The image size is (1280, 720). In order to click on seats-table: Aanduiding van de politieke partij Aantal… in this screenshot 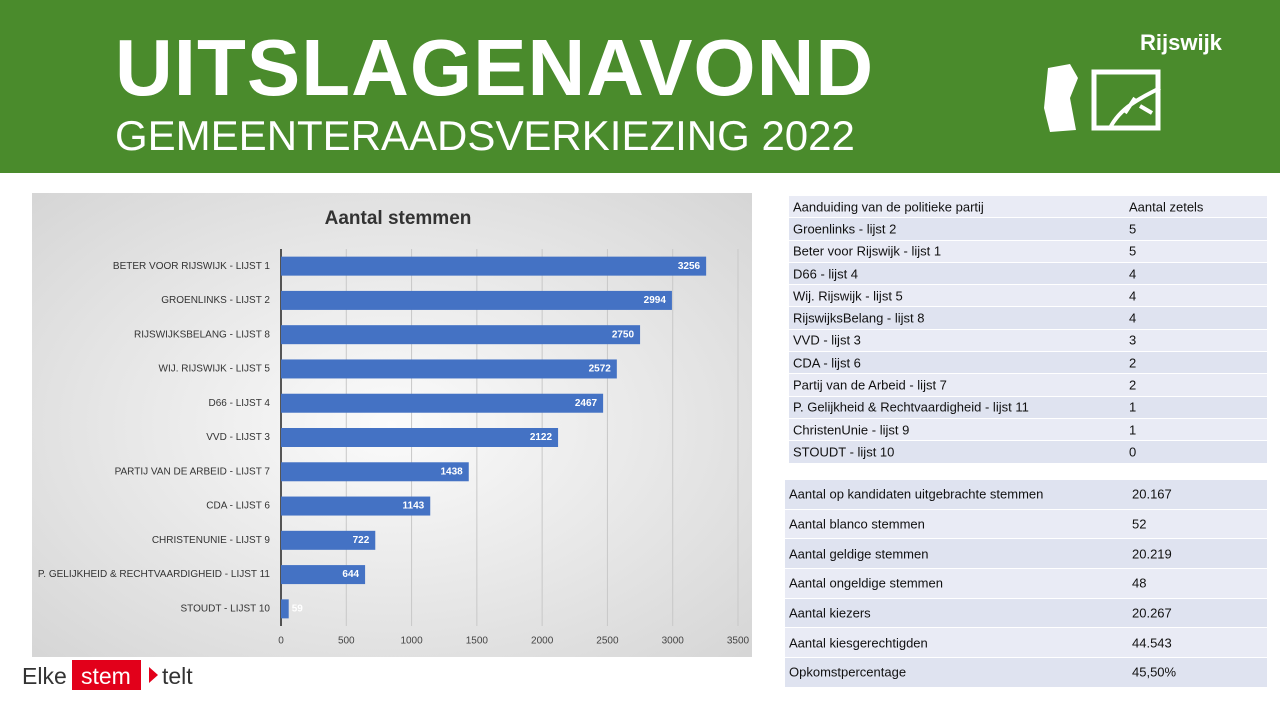, I will do `click(1028, 330)`.